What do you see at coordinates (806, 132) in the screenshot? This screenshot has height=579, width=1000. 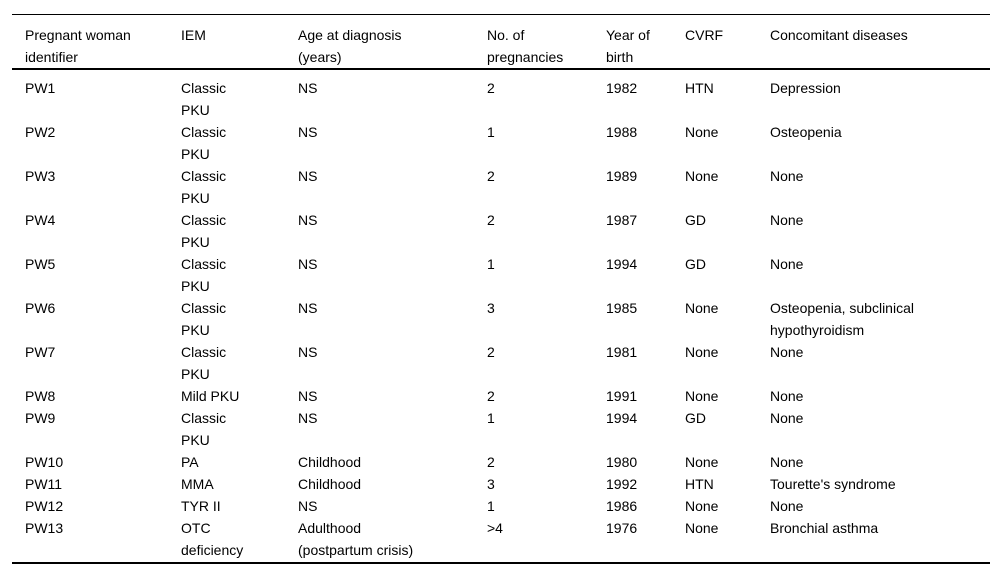 I see `cell-concomitant-diseases: Osteopenia` at bounding box center [806, 132].